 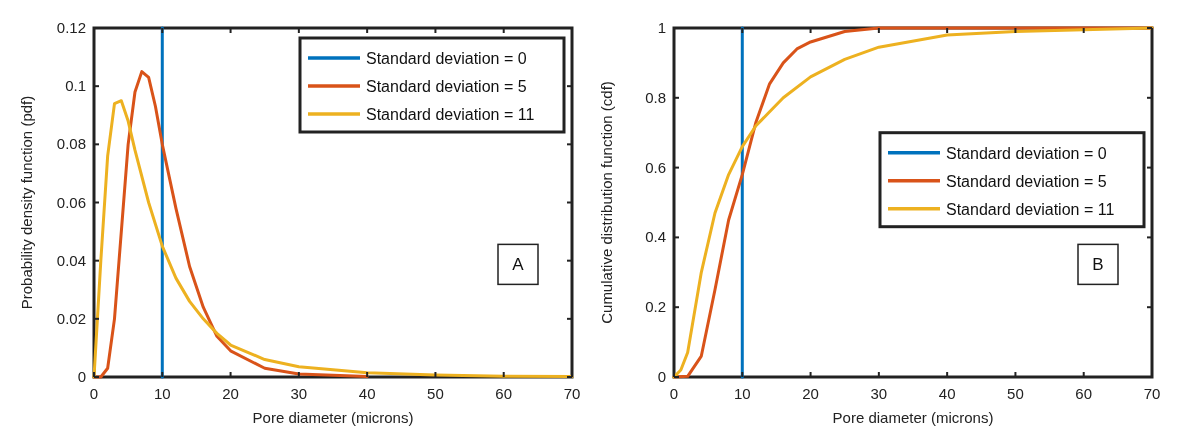 I want to click on y-tick-label: 0.12, so click(x=71, y=27).